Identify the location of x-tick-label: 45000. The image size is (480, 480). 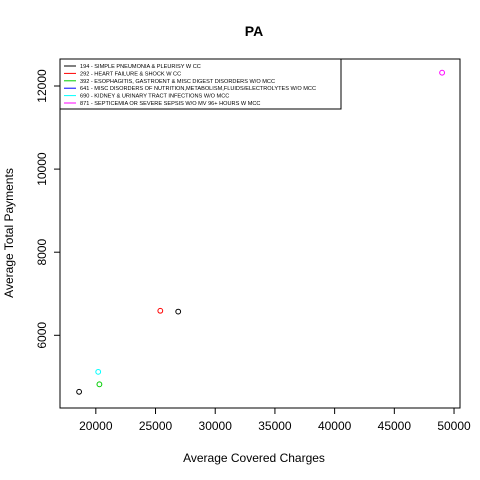
(395, 426).